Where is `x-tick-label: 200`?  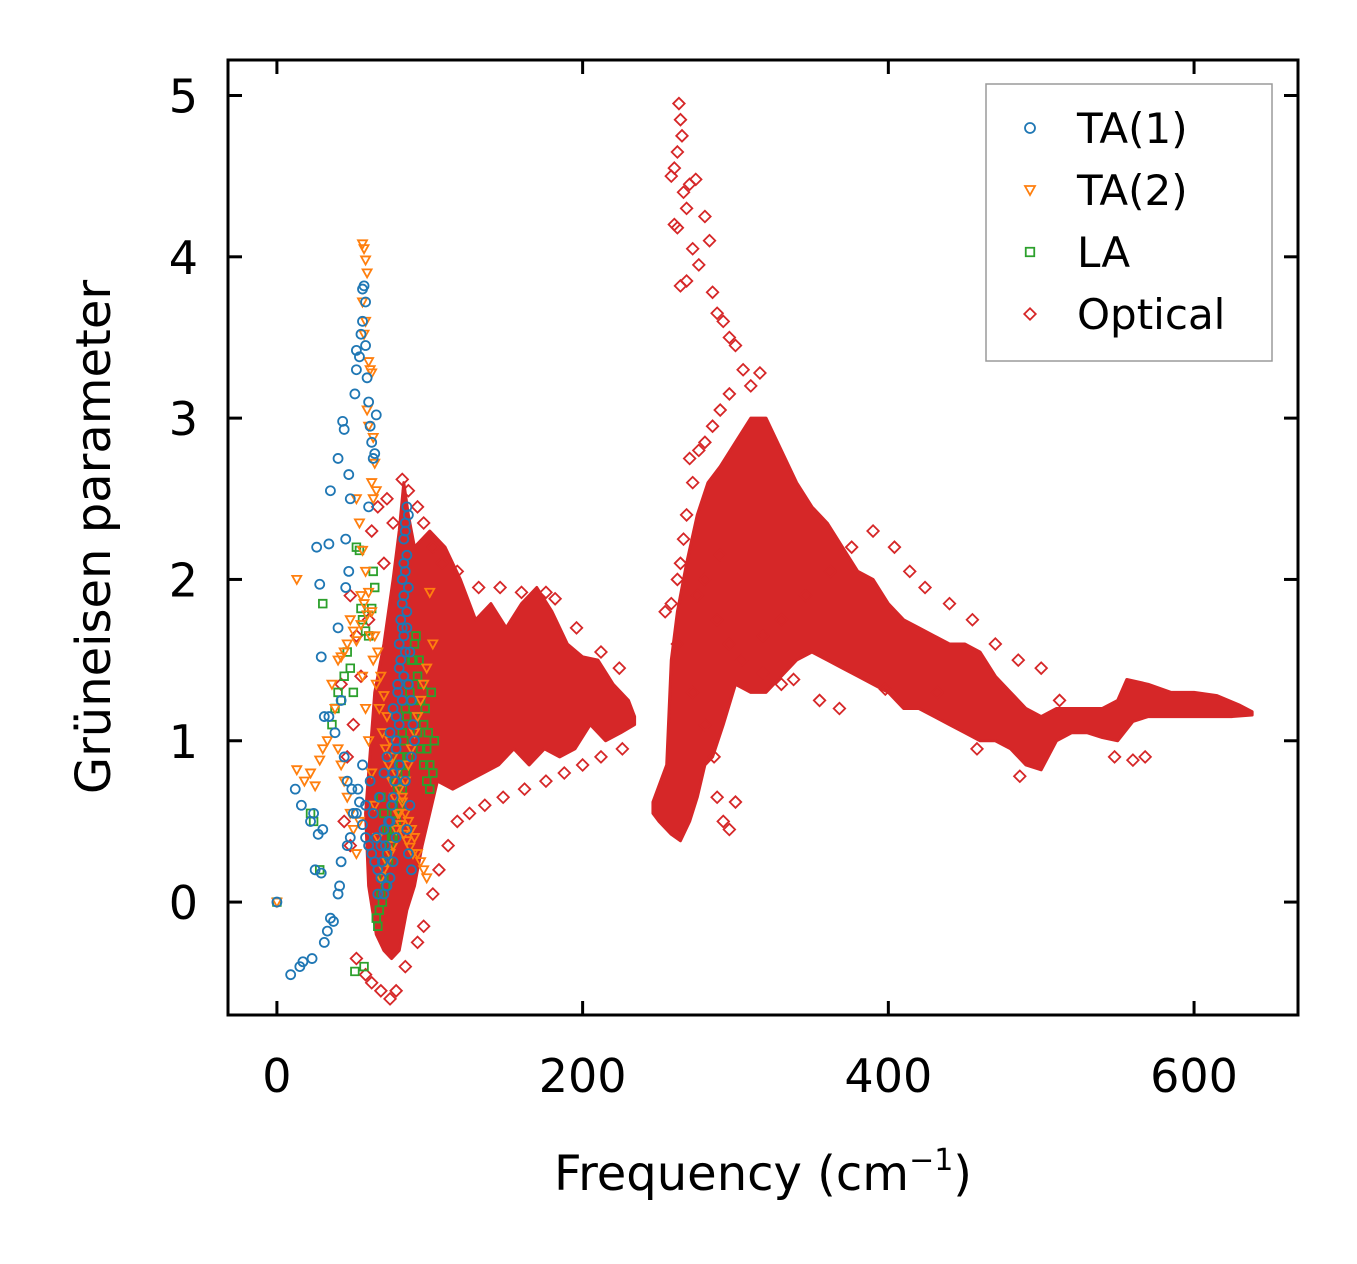 x-tick-label: 200 is located at coordinates (583, 1076).